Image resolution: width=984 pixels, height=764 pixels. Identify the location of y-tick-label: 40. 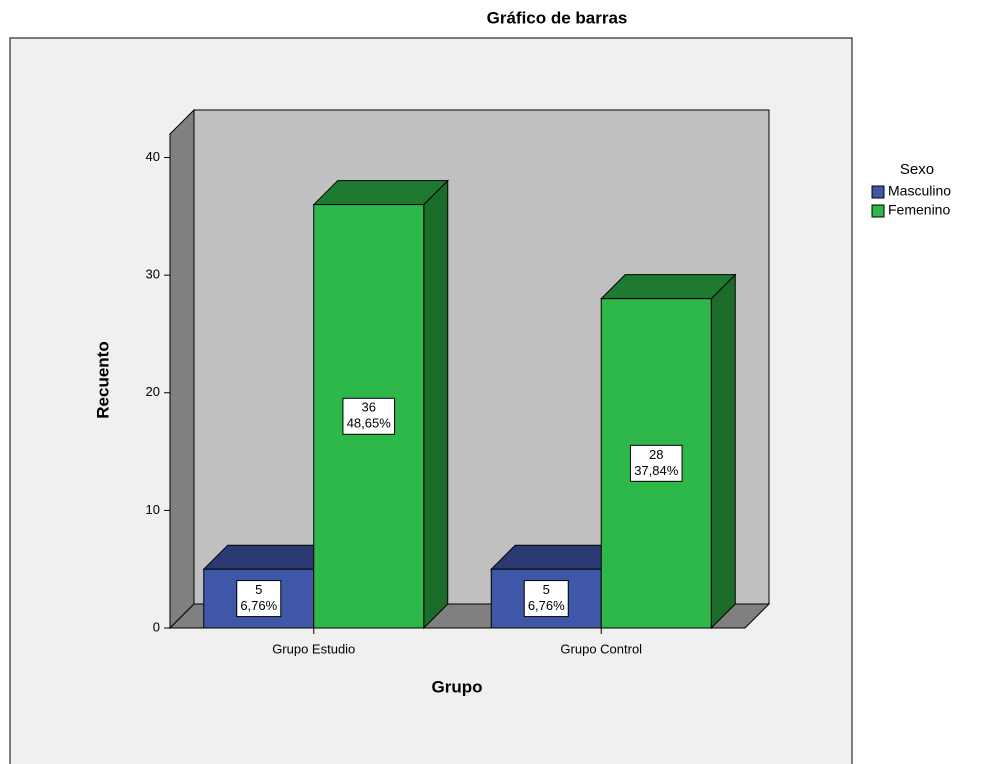
(153, 156).